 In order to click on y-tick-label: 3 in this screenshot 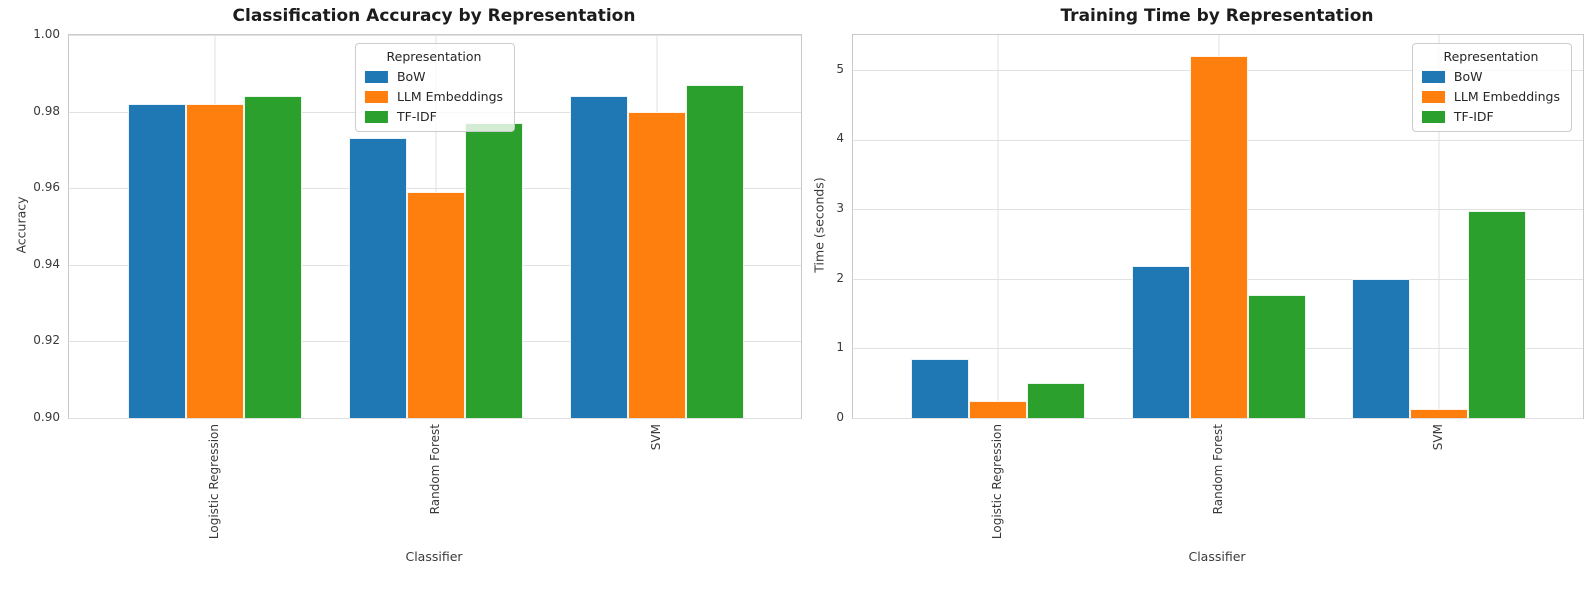, I will do `click(840, 208)`.